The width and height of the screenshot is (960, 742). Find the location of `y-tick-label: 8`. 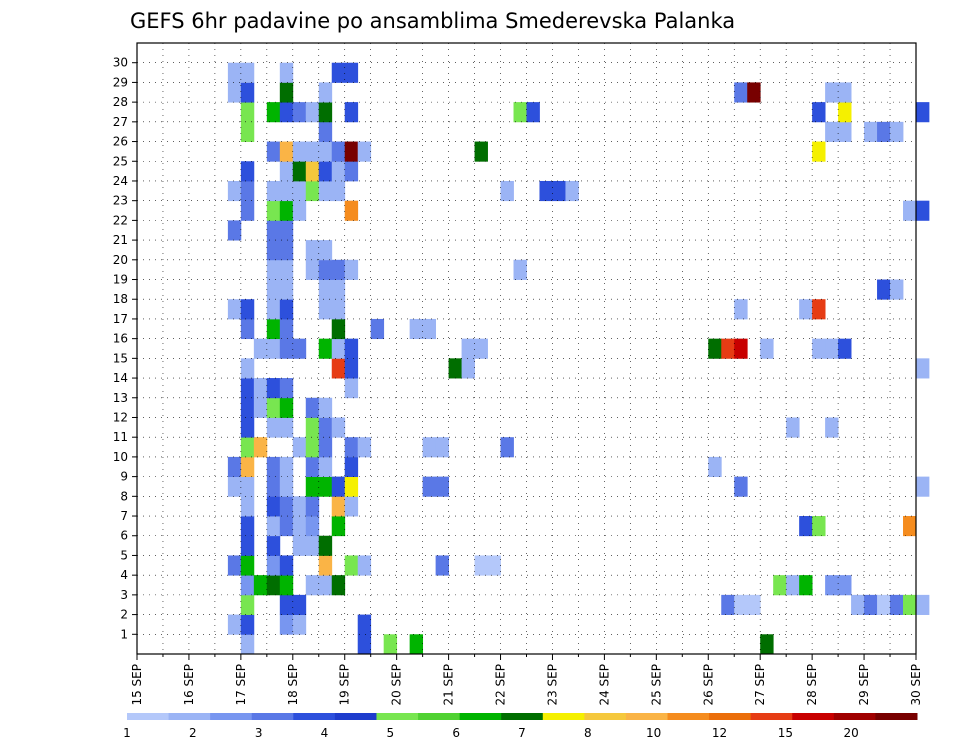

y-tick-label: 8 is located at coordinates (124, 496).